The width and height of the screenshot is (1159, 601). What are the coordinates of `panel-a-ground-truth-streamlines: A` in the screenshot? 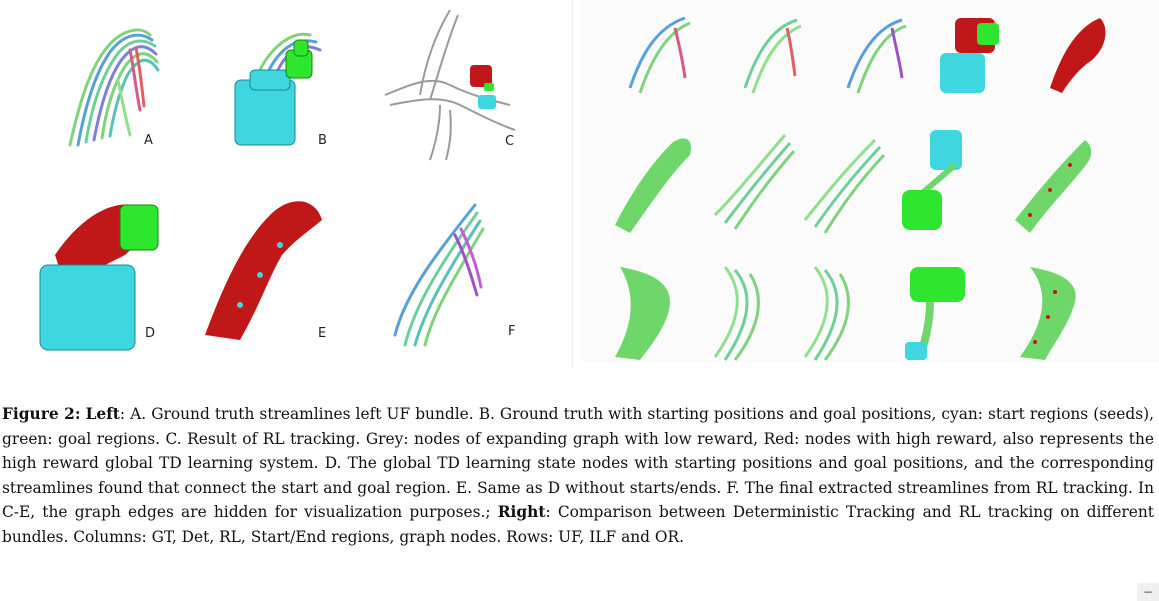 It's located at (115, 80).